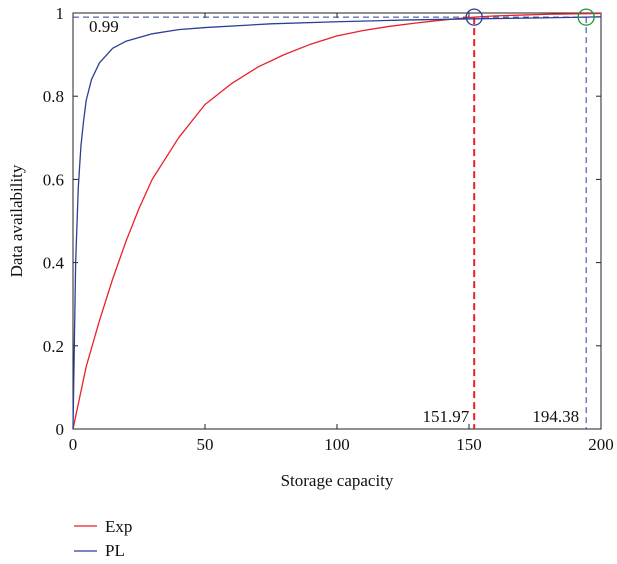 The width and height of the screenshot is (617, 564). Describe the element at coordinates (474, 17) in the screenshot. I see `exp-threshold-circle` at that location.